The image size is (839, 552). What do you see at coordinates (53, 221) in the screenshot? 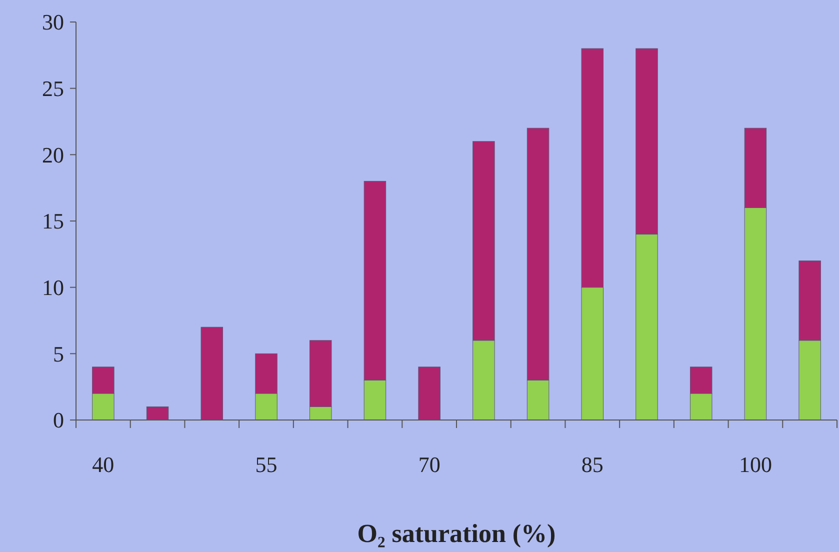
I see `y-tick-label: 15` at bounding box center [53, 221].